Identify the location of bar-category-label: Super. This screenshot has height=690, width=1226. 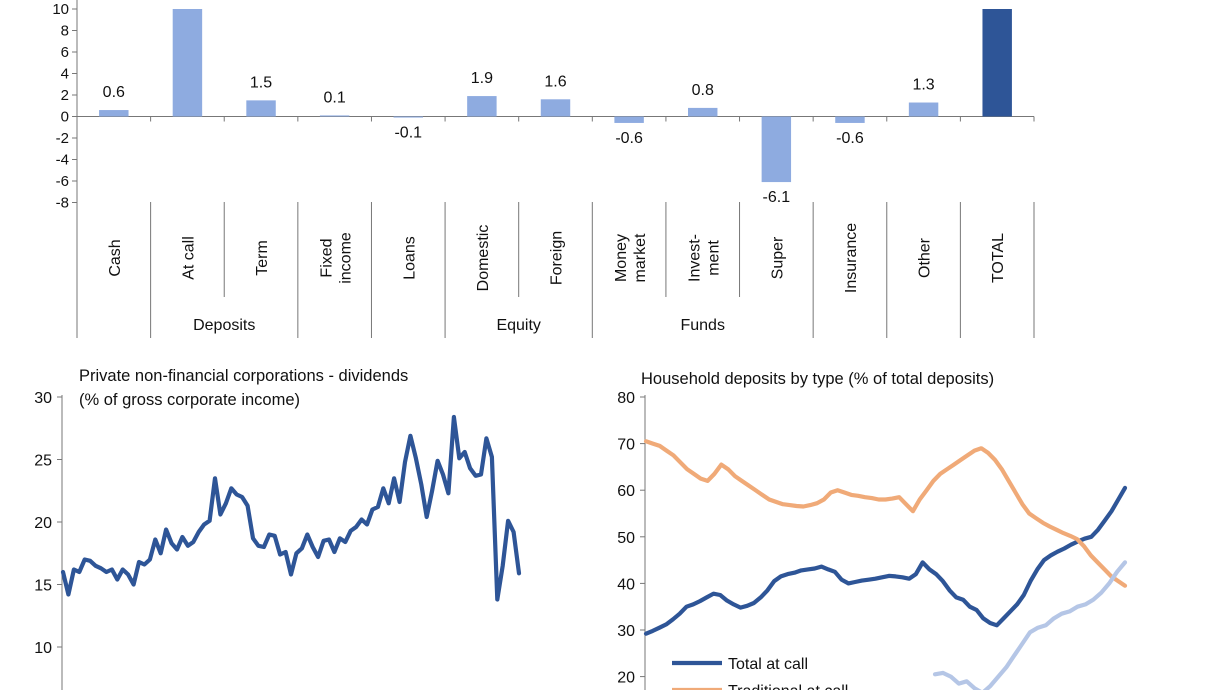
(777, 257).